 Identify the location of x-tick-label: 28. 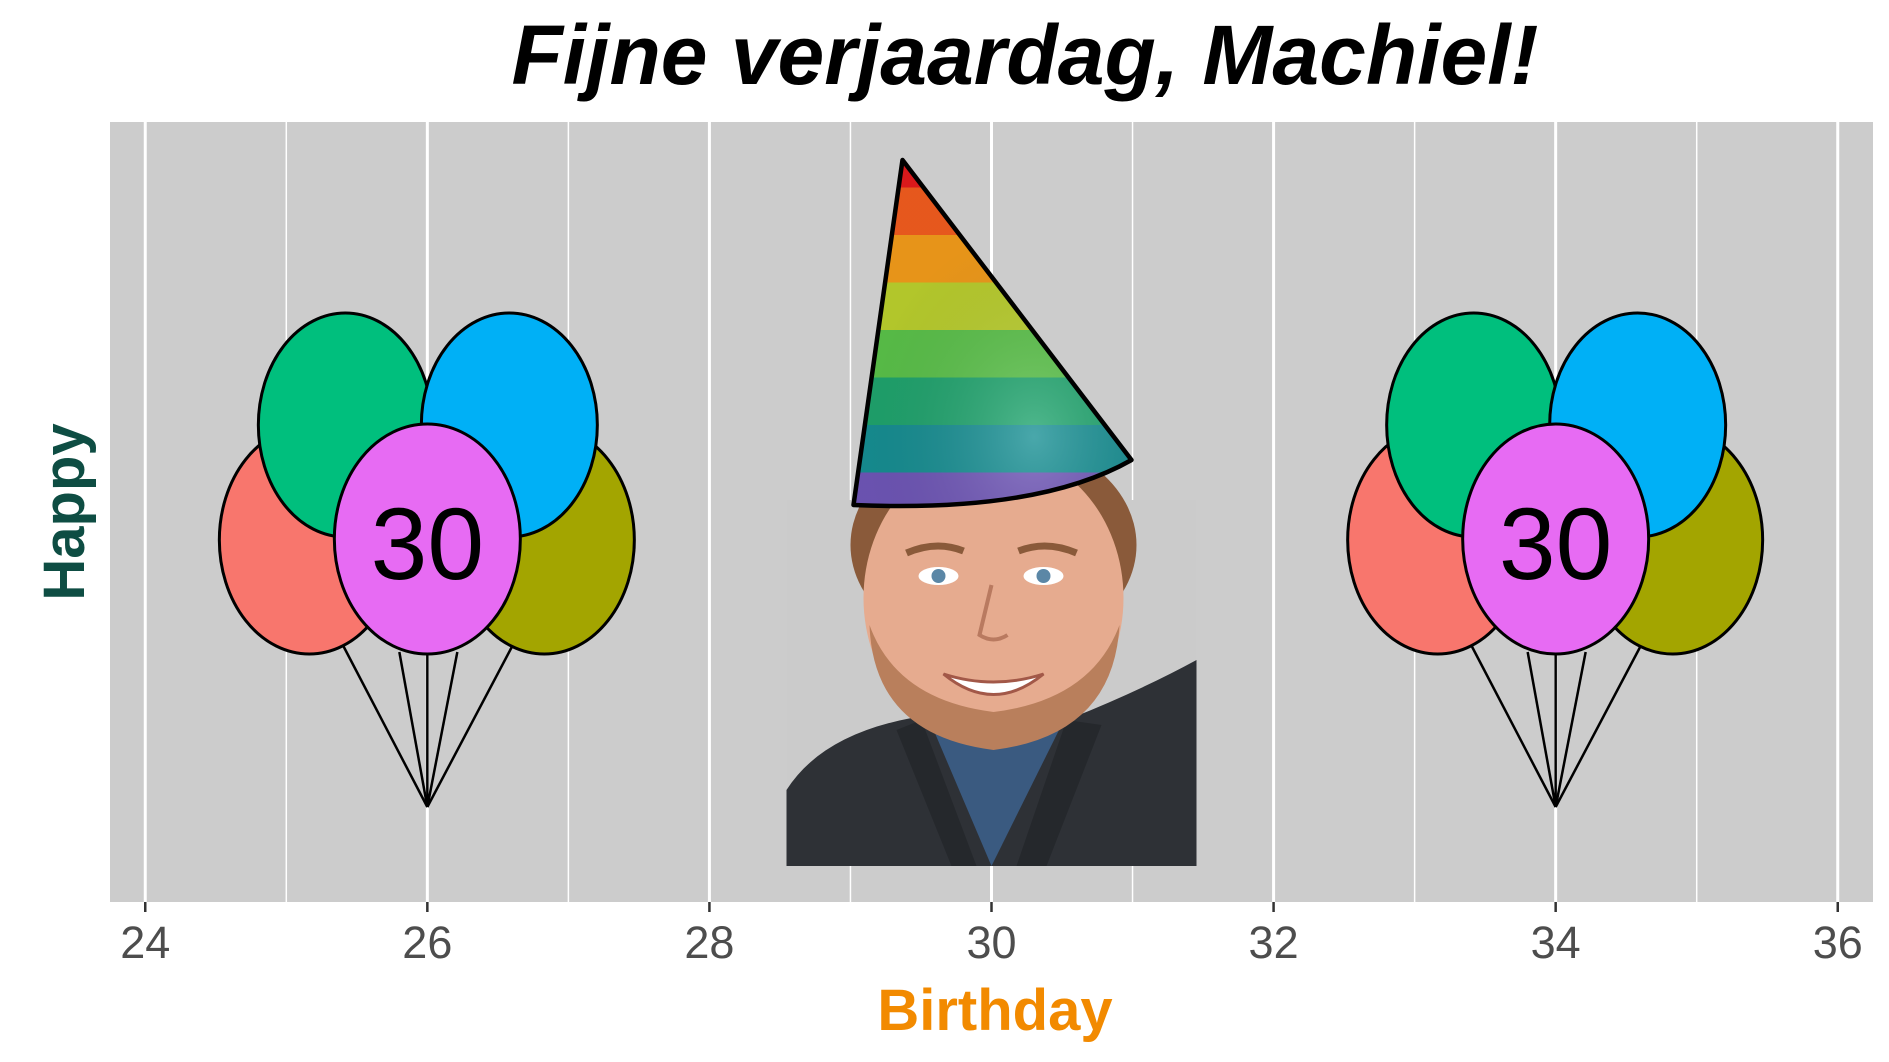
(709, 942).